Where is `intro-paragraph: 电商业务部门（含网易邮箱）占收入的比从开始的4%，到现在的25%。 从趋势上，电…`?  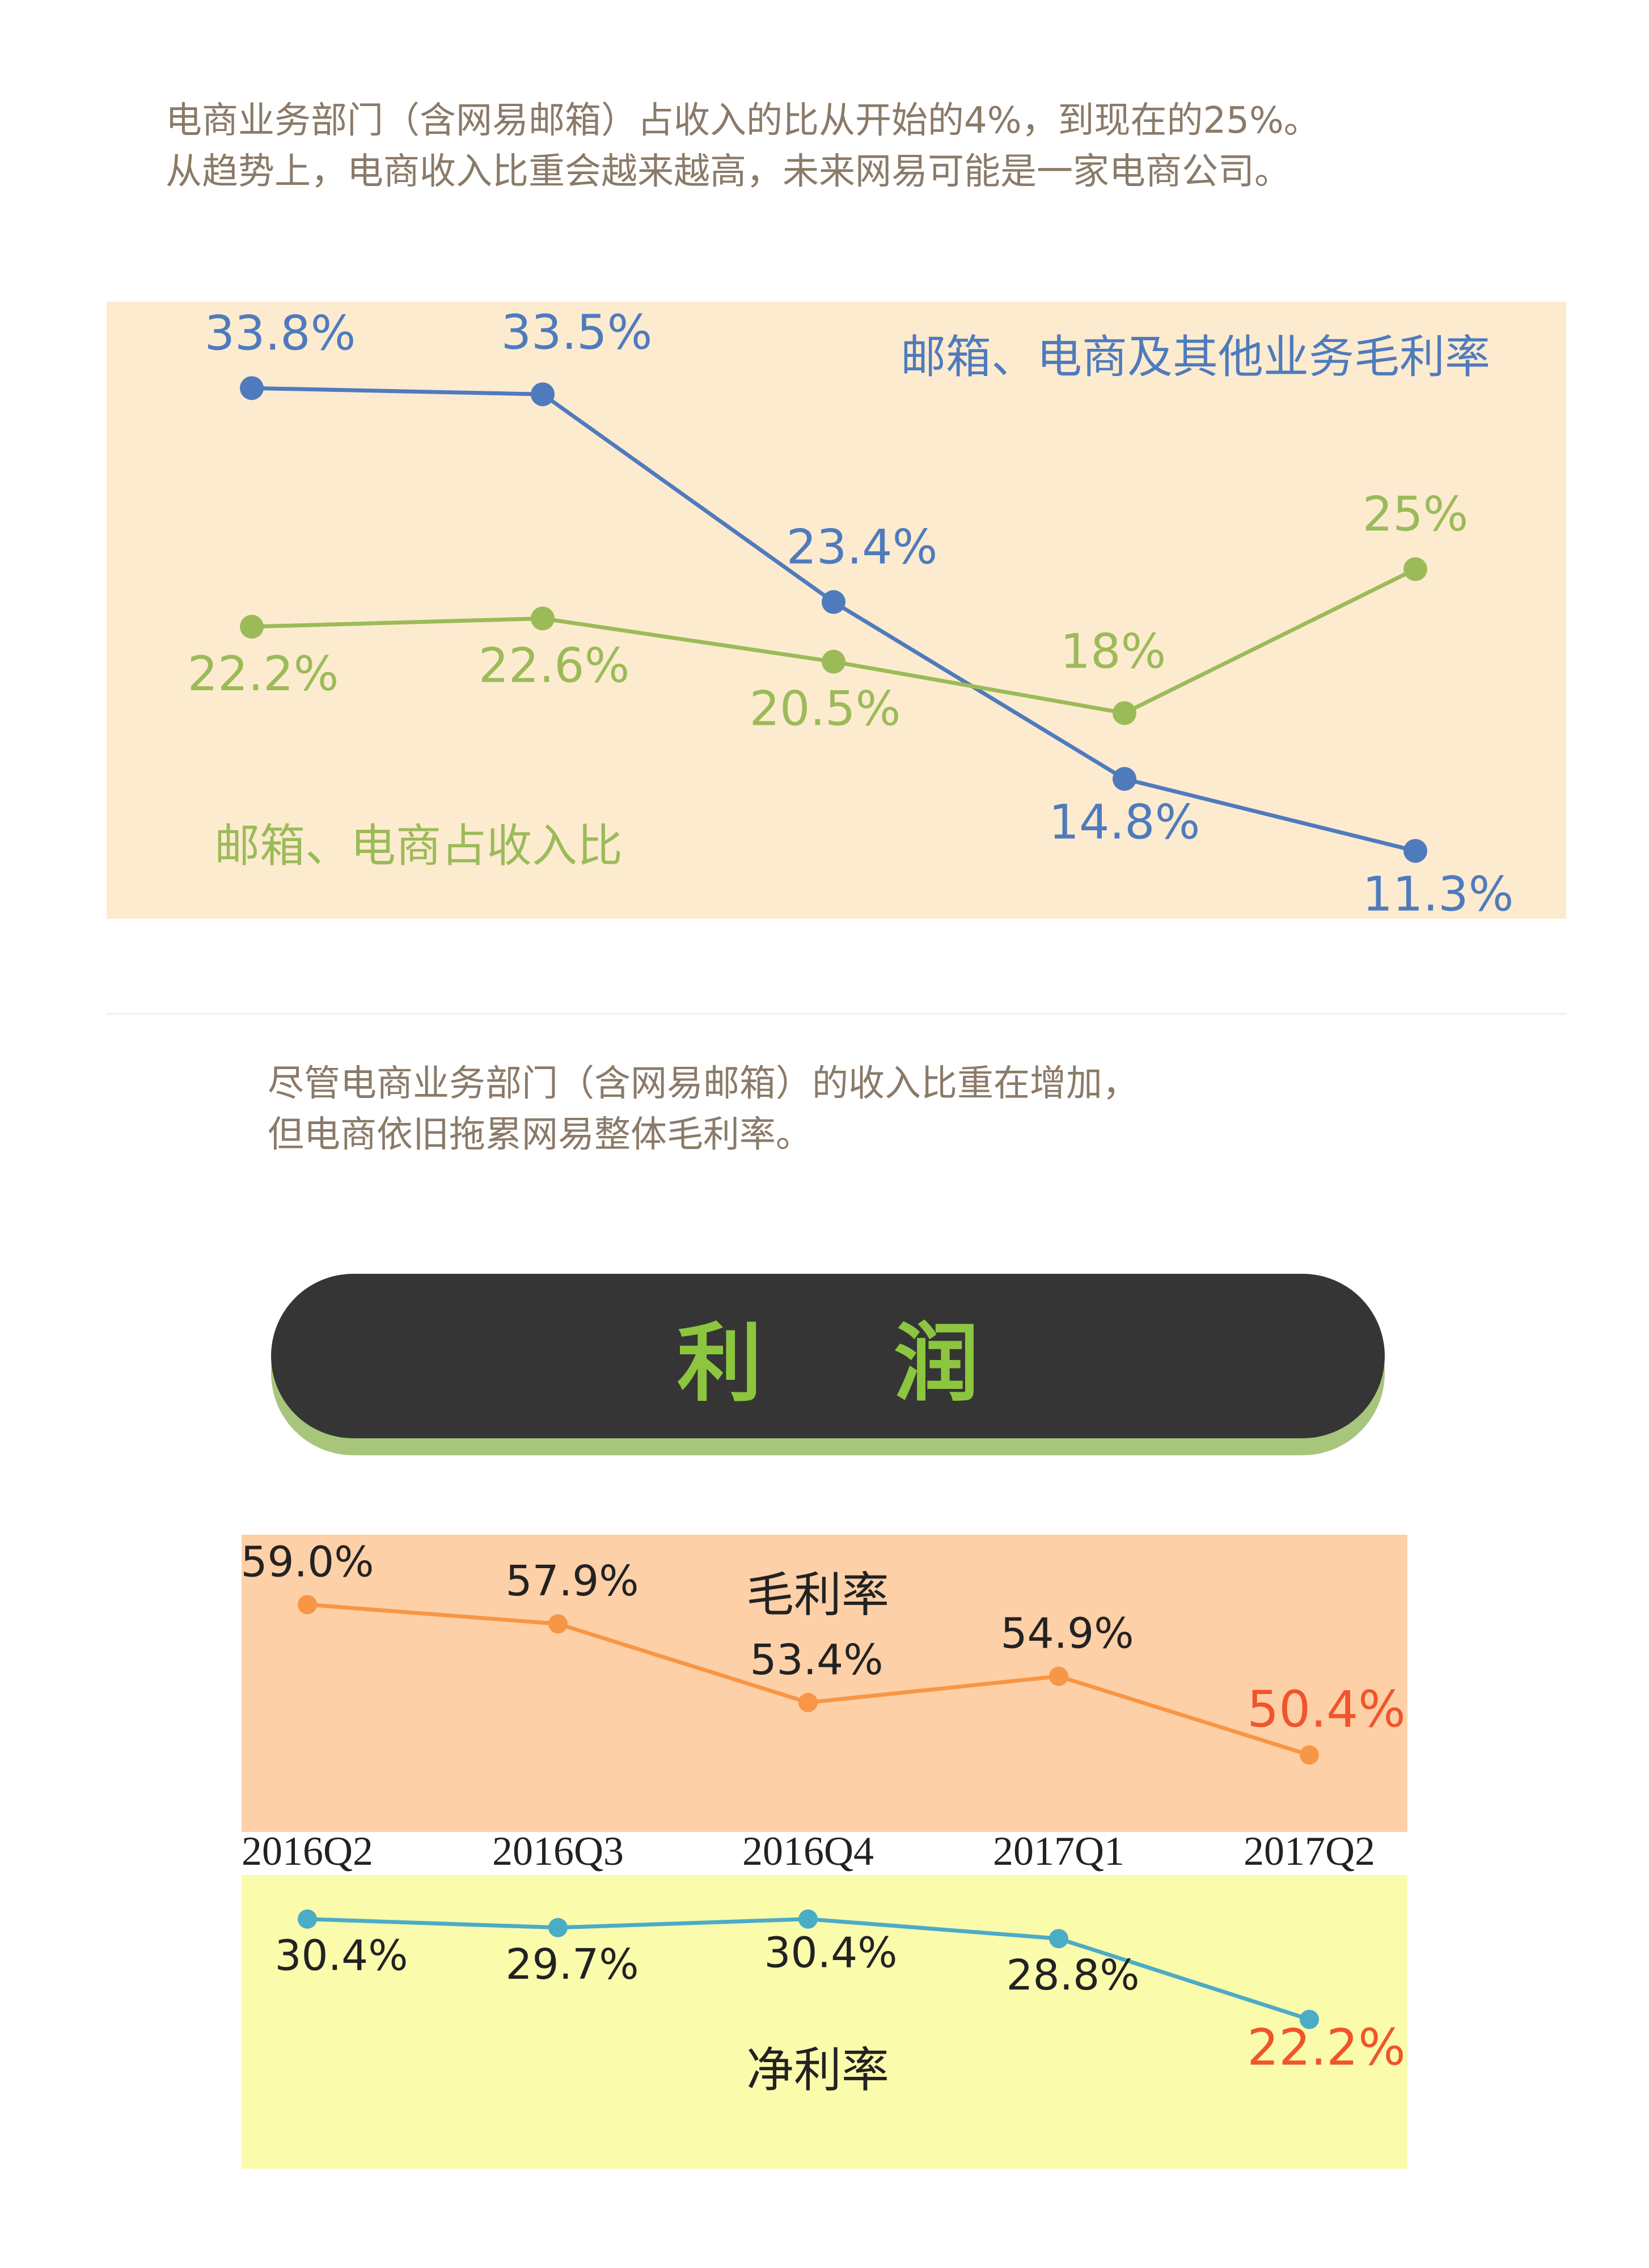
intro-paragraph: 电商业务部门（含网易邮箱）占收入的比从开始的4%，到现在的25%。 从趋势上，电… is located at coordinates (743, 146).